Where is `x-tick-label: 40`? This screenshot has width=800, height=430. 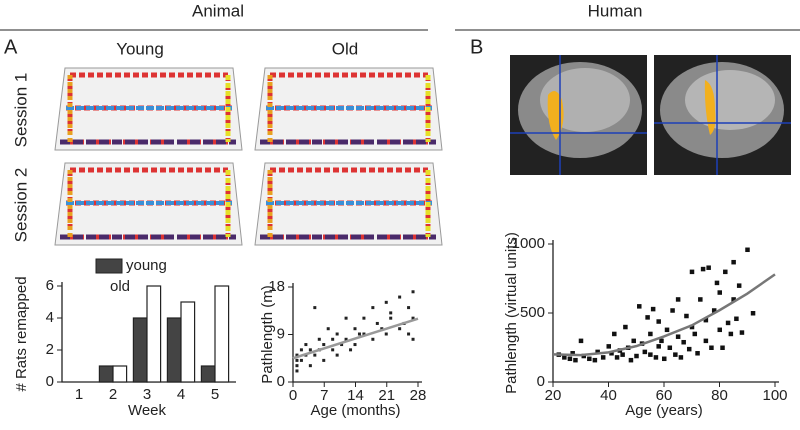 x-tick-label: 40 is located at coordinates (608, 395).